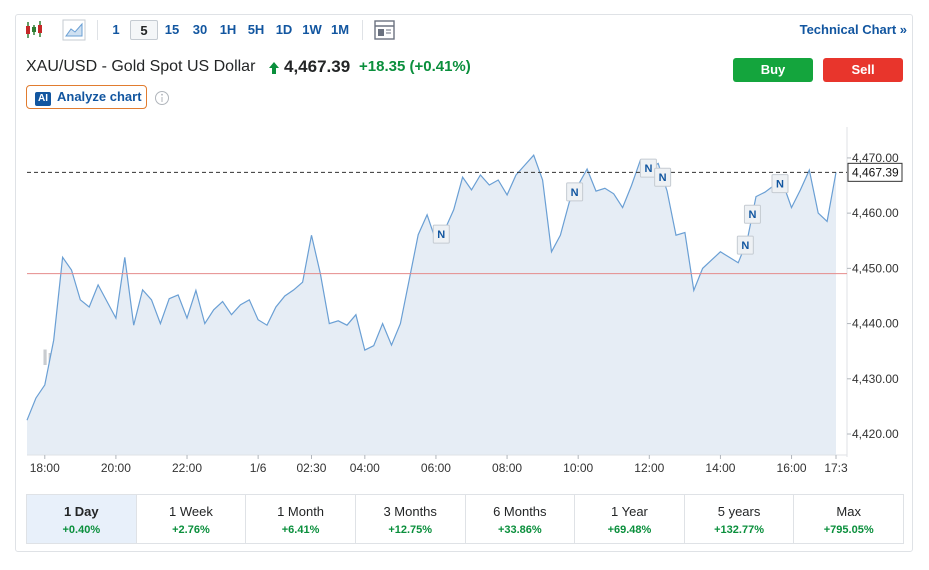 Image resolution: width=929 pixels, height=570 pixels. I want to click on chart-type-icons, so click(60, 30).